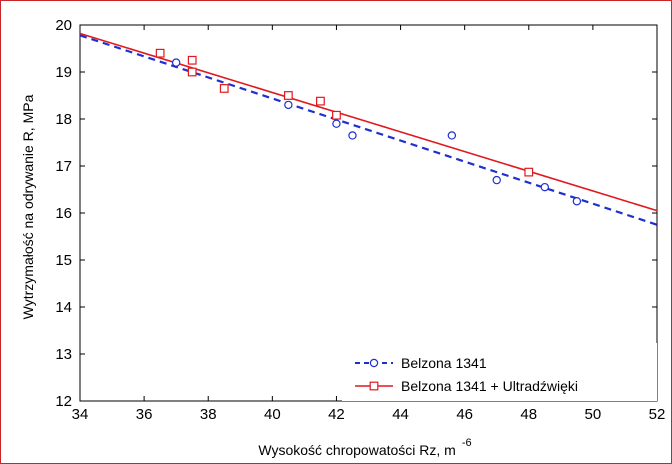  What do you see at coordinates (400, 414) in the screenshot?
I see `x-tick-label: 44` at bounding box center [400, 414].